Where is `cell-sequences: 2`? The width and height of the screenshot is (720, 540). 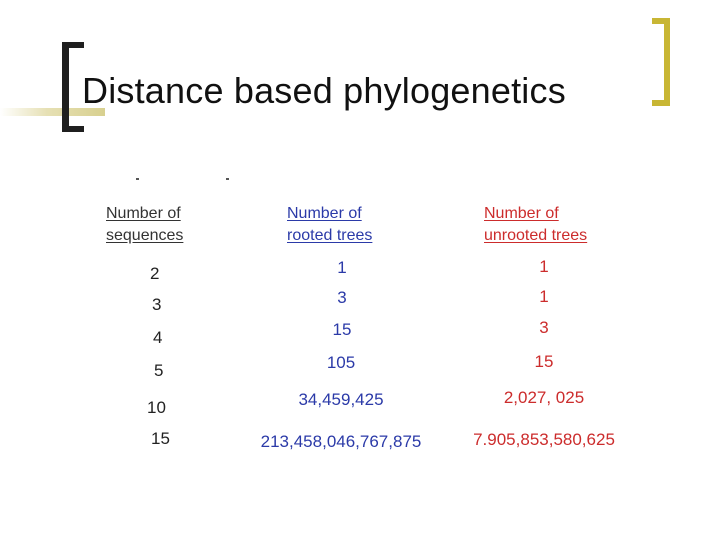
cell-sequences: 2 is located at coordinates (155, 273).